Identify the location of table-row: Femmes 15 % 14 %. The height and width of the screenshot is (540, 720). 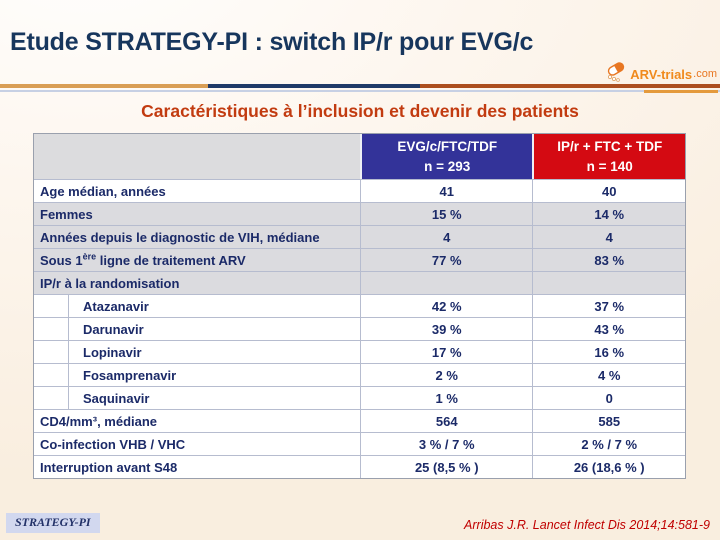
(359, 213).